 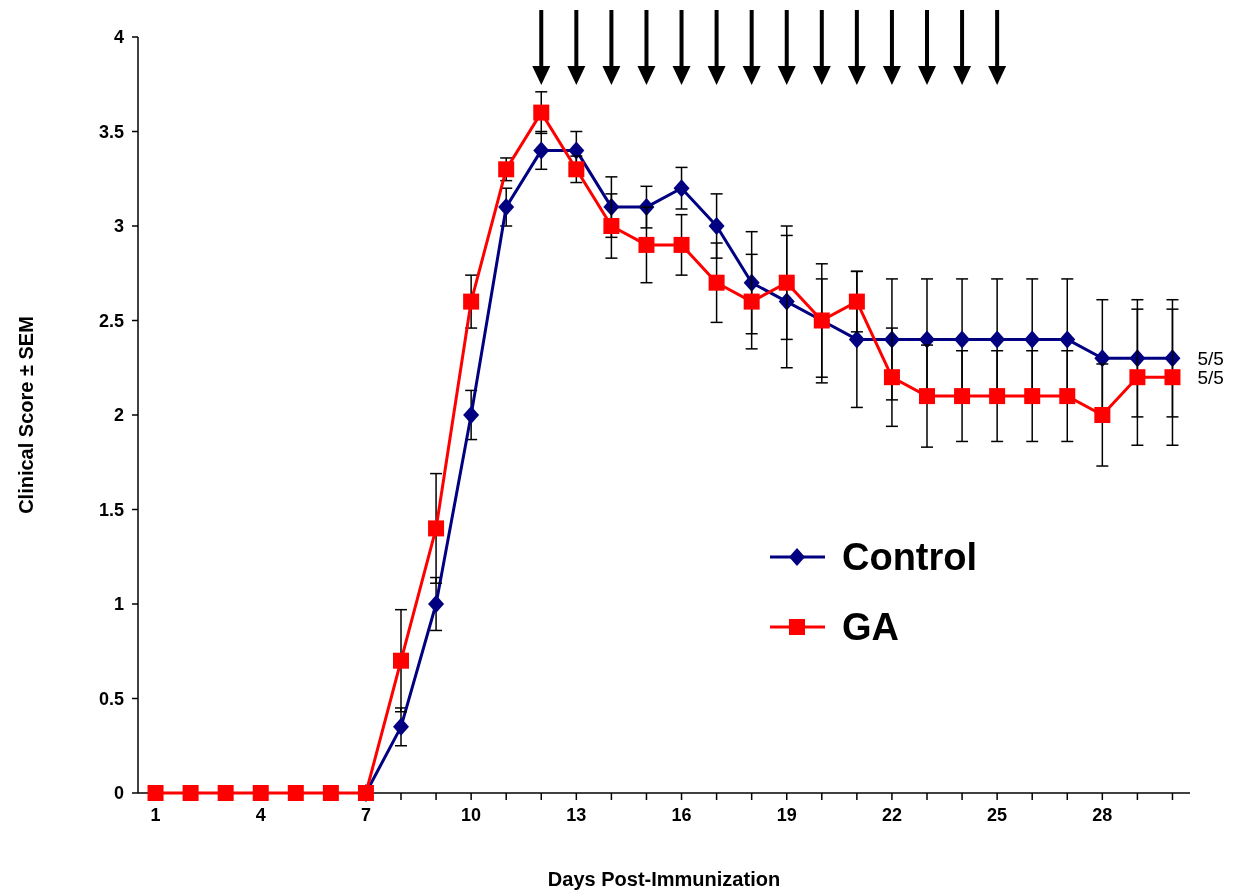 I want to click on legend-label: GA, so click(x=870, y=627).